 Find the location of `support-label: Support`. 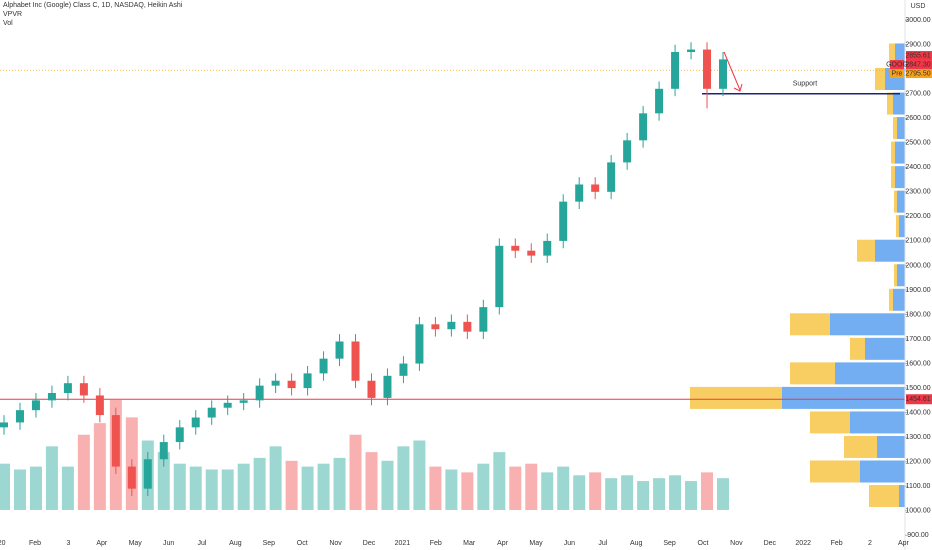

support-label: Support is located at coordinates (805, 84).